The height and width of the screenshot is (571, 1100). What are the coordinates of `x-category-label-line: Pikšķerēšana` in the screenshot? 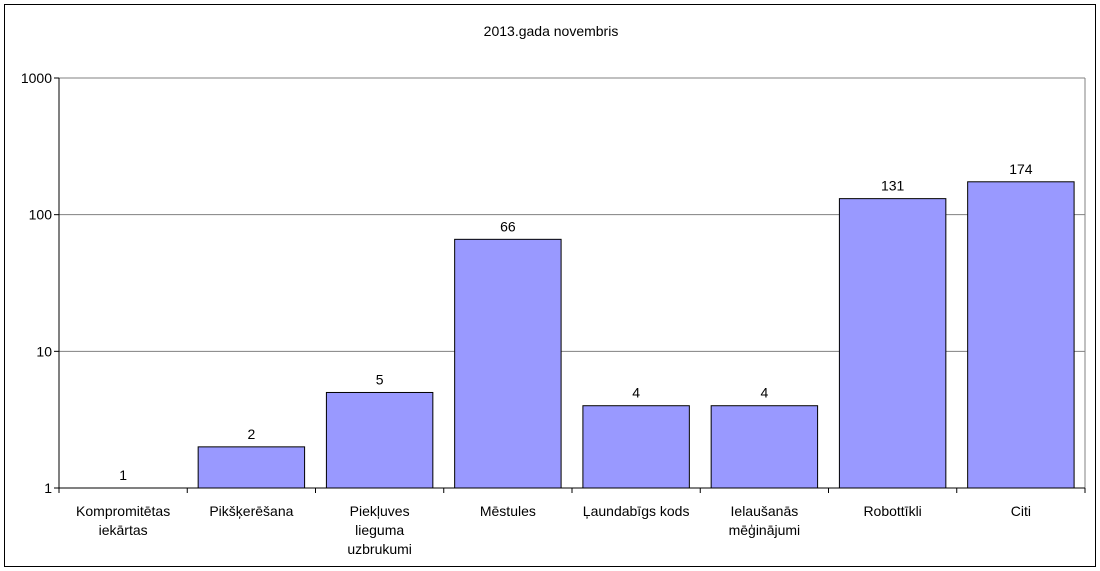 It's located at (251, 511).